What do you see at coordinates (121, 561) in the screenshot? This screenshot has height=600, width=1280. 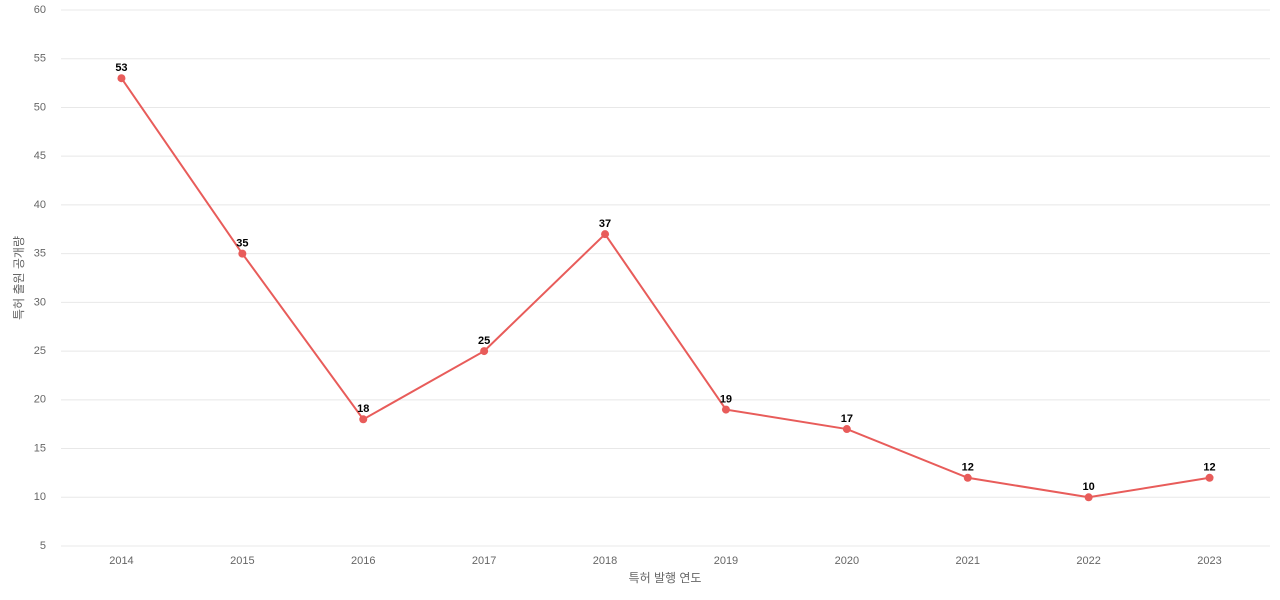 I see `x-tick-label: 2014` at bounding box center [121, 561].